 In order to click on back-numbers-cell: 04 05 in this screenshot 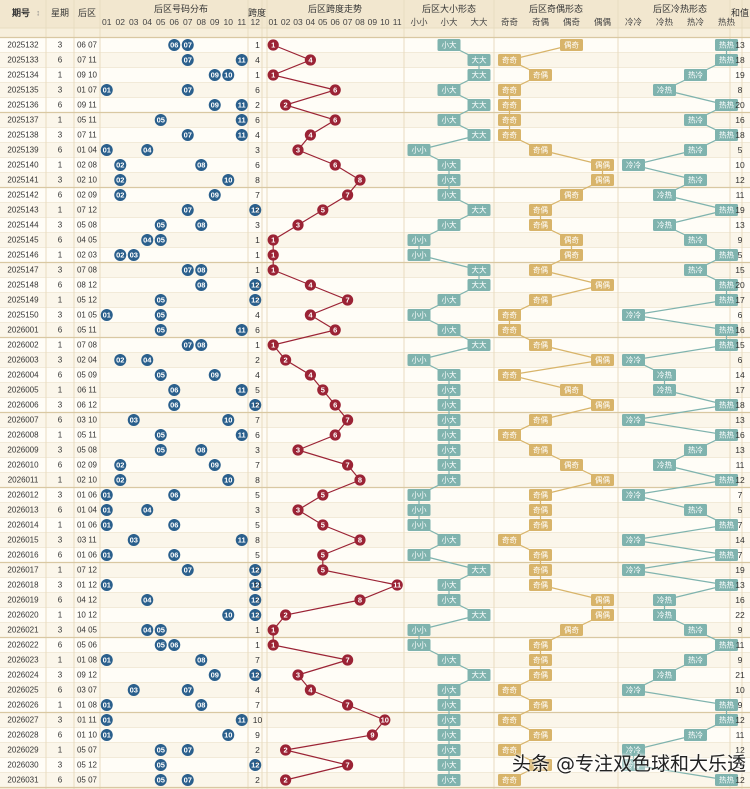, I will do `click(87, 630)`.